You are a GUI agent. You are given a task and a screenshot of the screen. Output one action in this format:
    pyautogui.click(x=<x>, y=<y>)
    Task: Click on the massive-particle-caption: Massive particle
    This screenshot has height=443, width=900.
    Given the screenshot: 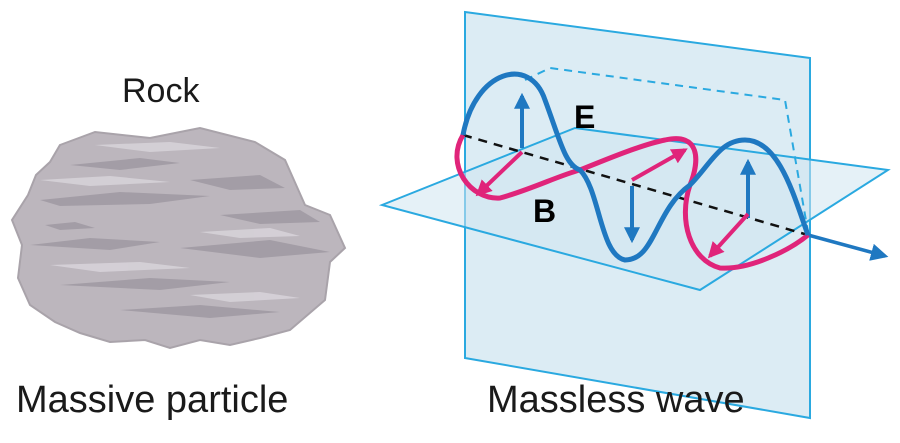 What is the action you would take?
    pyautogui.click(x=152, y=400)
    